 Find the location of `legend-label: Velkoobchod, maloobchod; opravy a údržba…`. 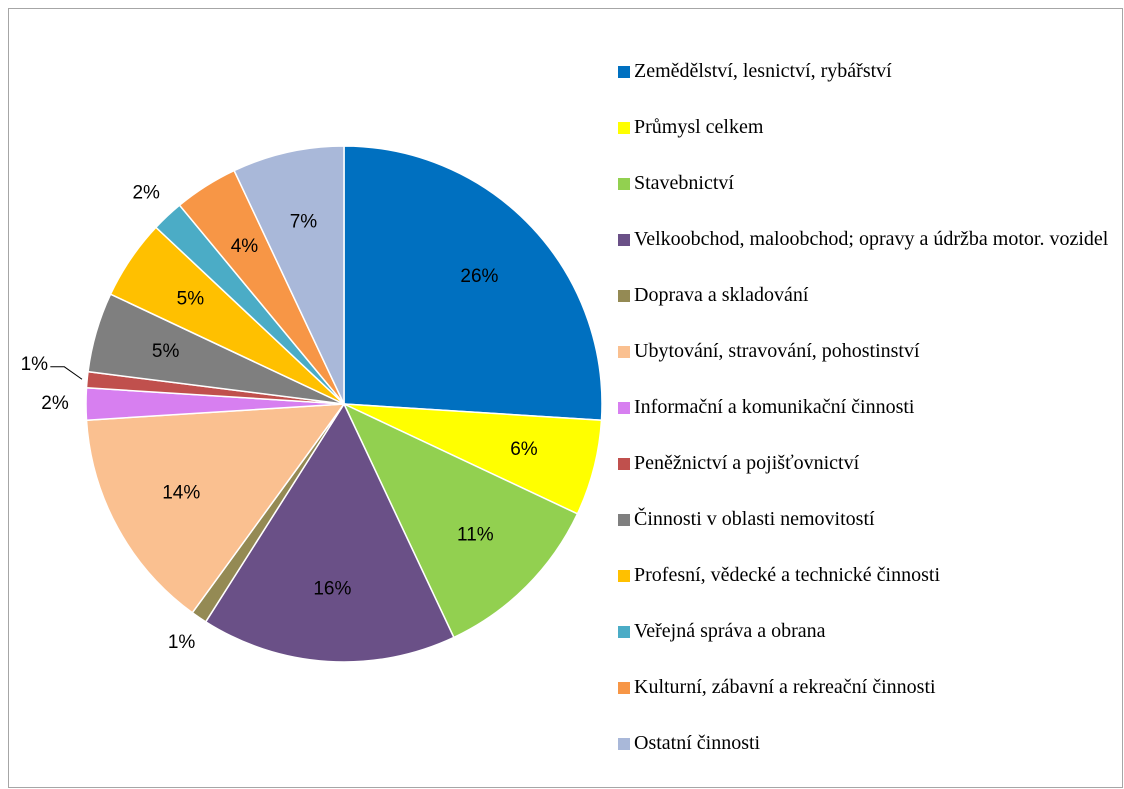

legend-label: Velkoobchod, maloobchod; opravy a údržba… is located at coordinates (871, 239).